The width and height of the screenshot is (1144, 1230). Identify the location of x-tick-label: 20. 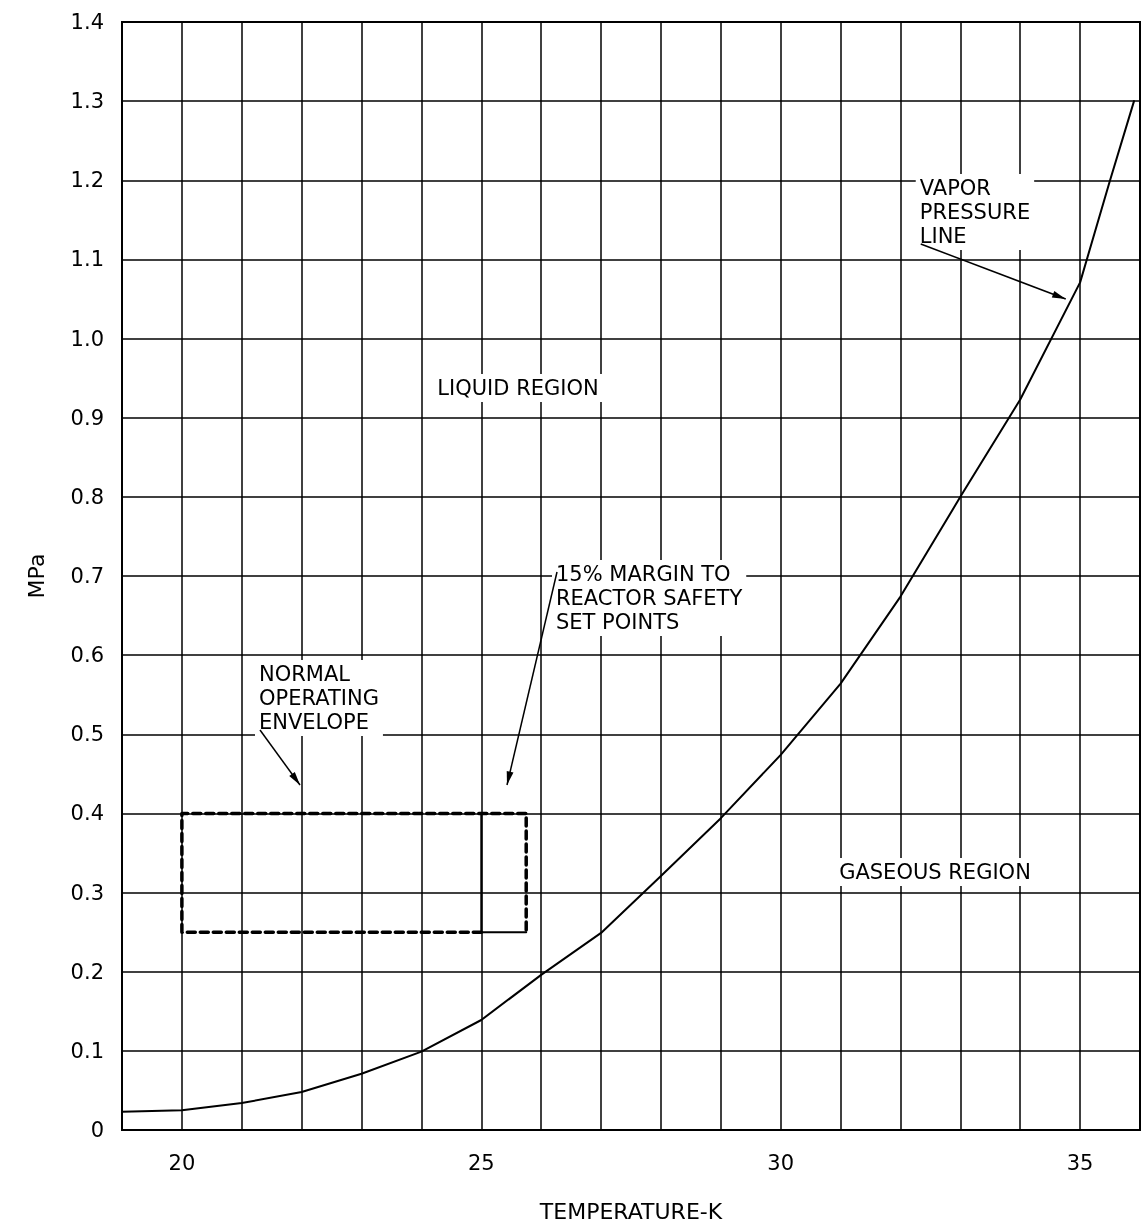
(182, 1162).